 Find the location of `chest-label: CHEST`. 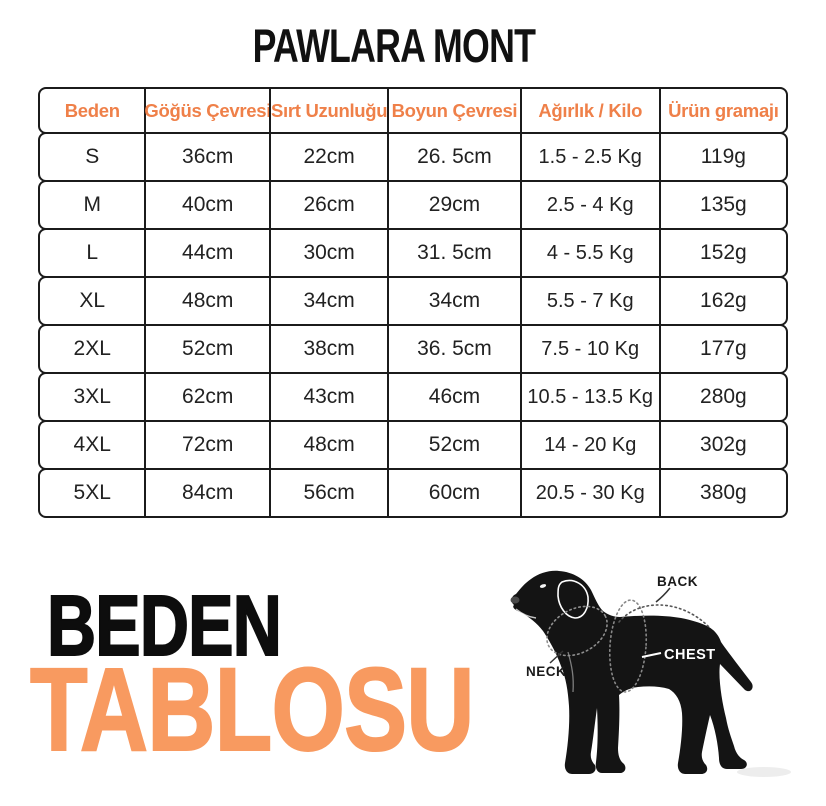

chest-label: CHEST is located at coordinates (690, 655).